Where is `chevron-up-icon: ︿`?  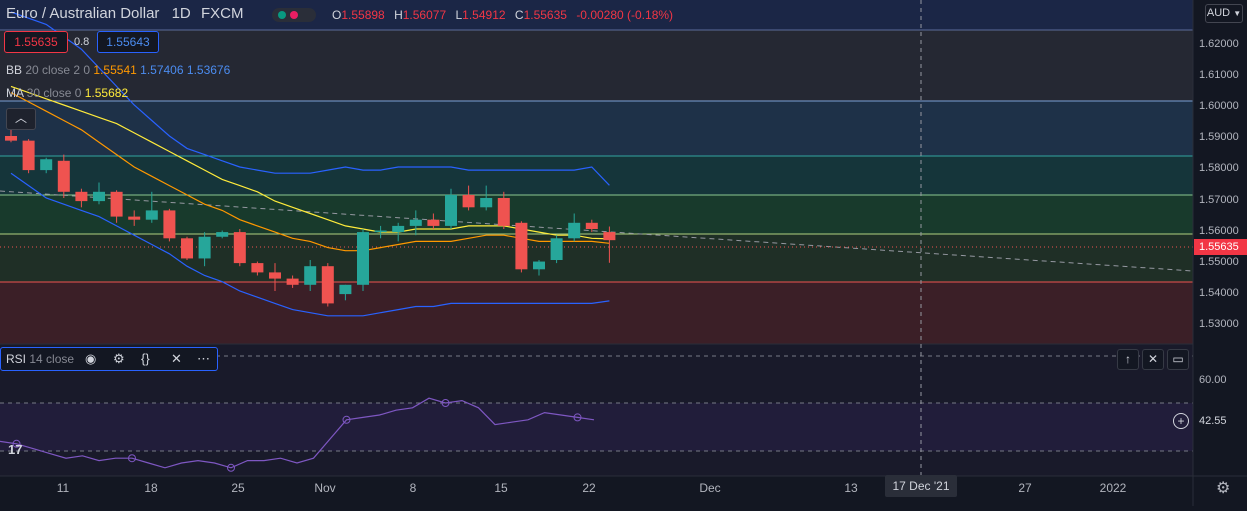 chevron-up-icon: ︿ is located at coordinates (20, 118).